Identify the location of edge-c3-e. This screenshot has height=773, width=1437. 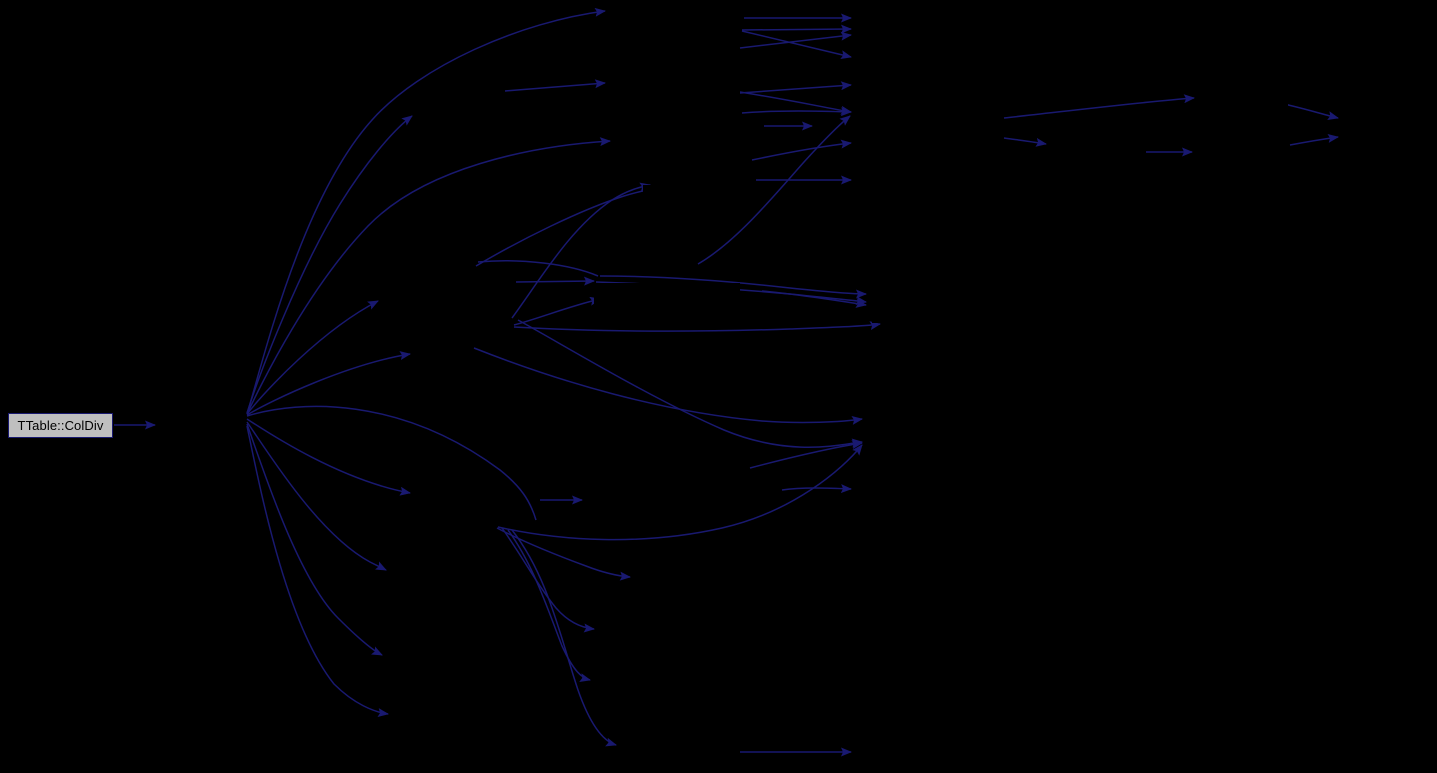
(795, 87).